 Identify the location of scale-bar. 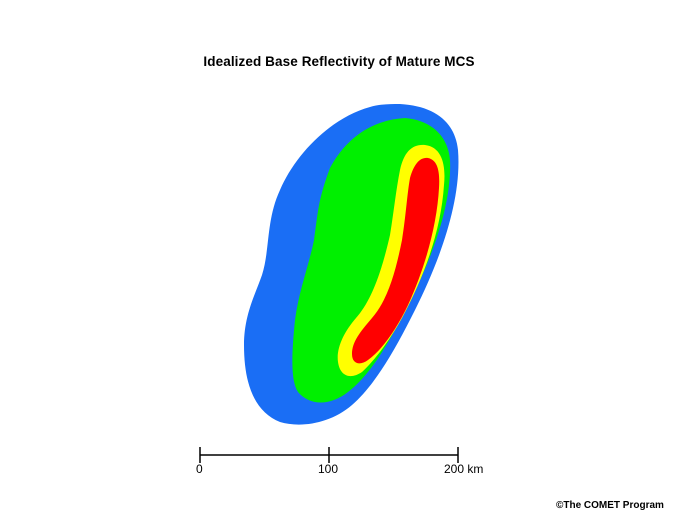
(329, 455).